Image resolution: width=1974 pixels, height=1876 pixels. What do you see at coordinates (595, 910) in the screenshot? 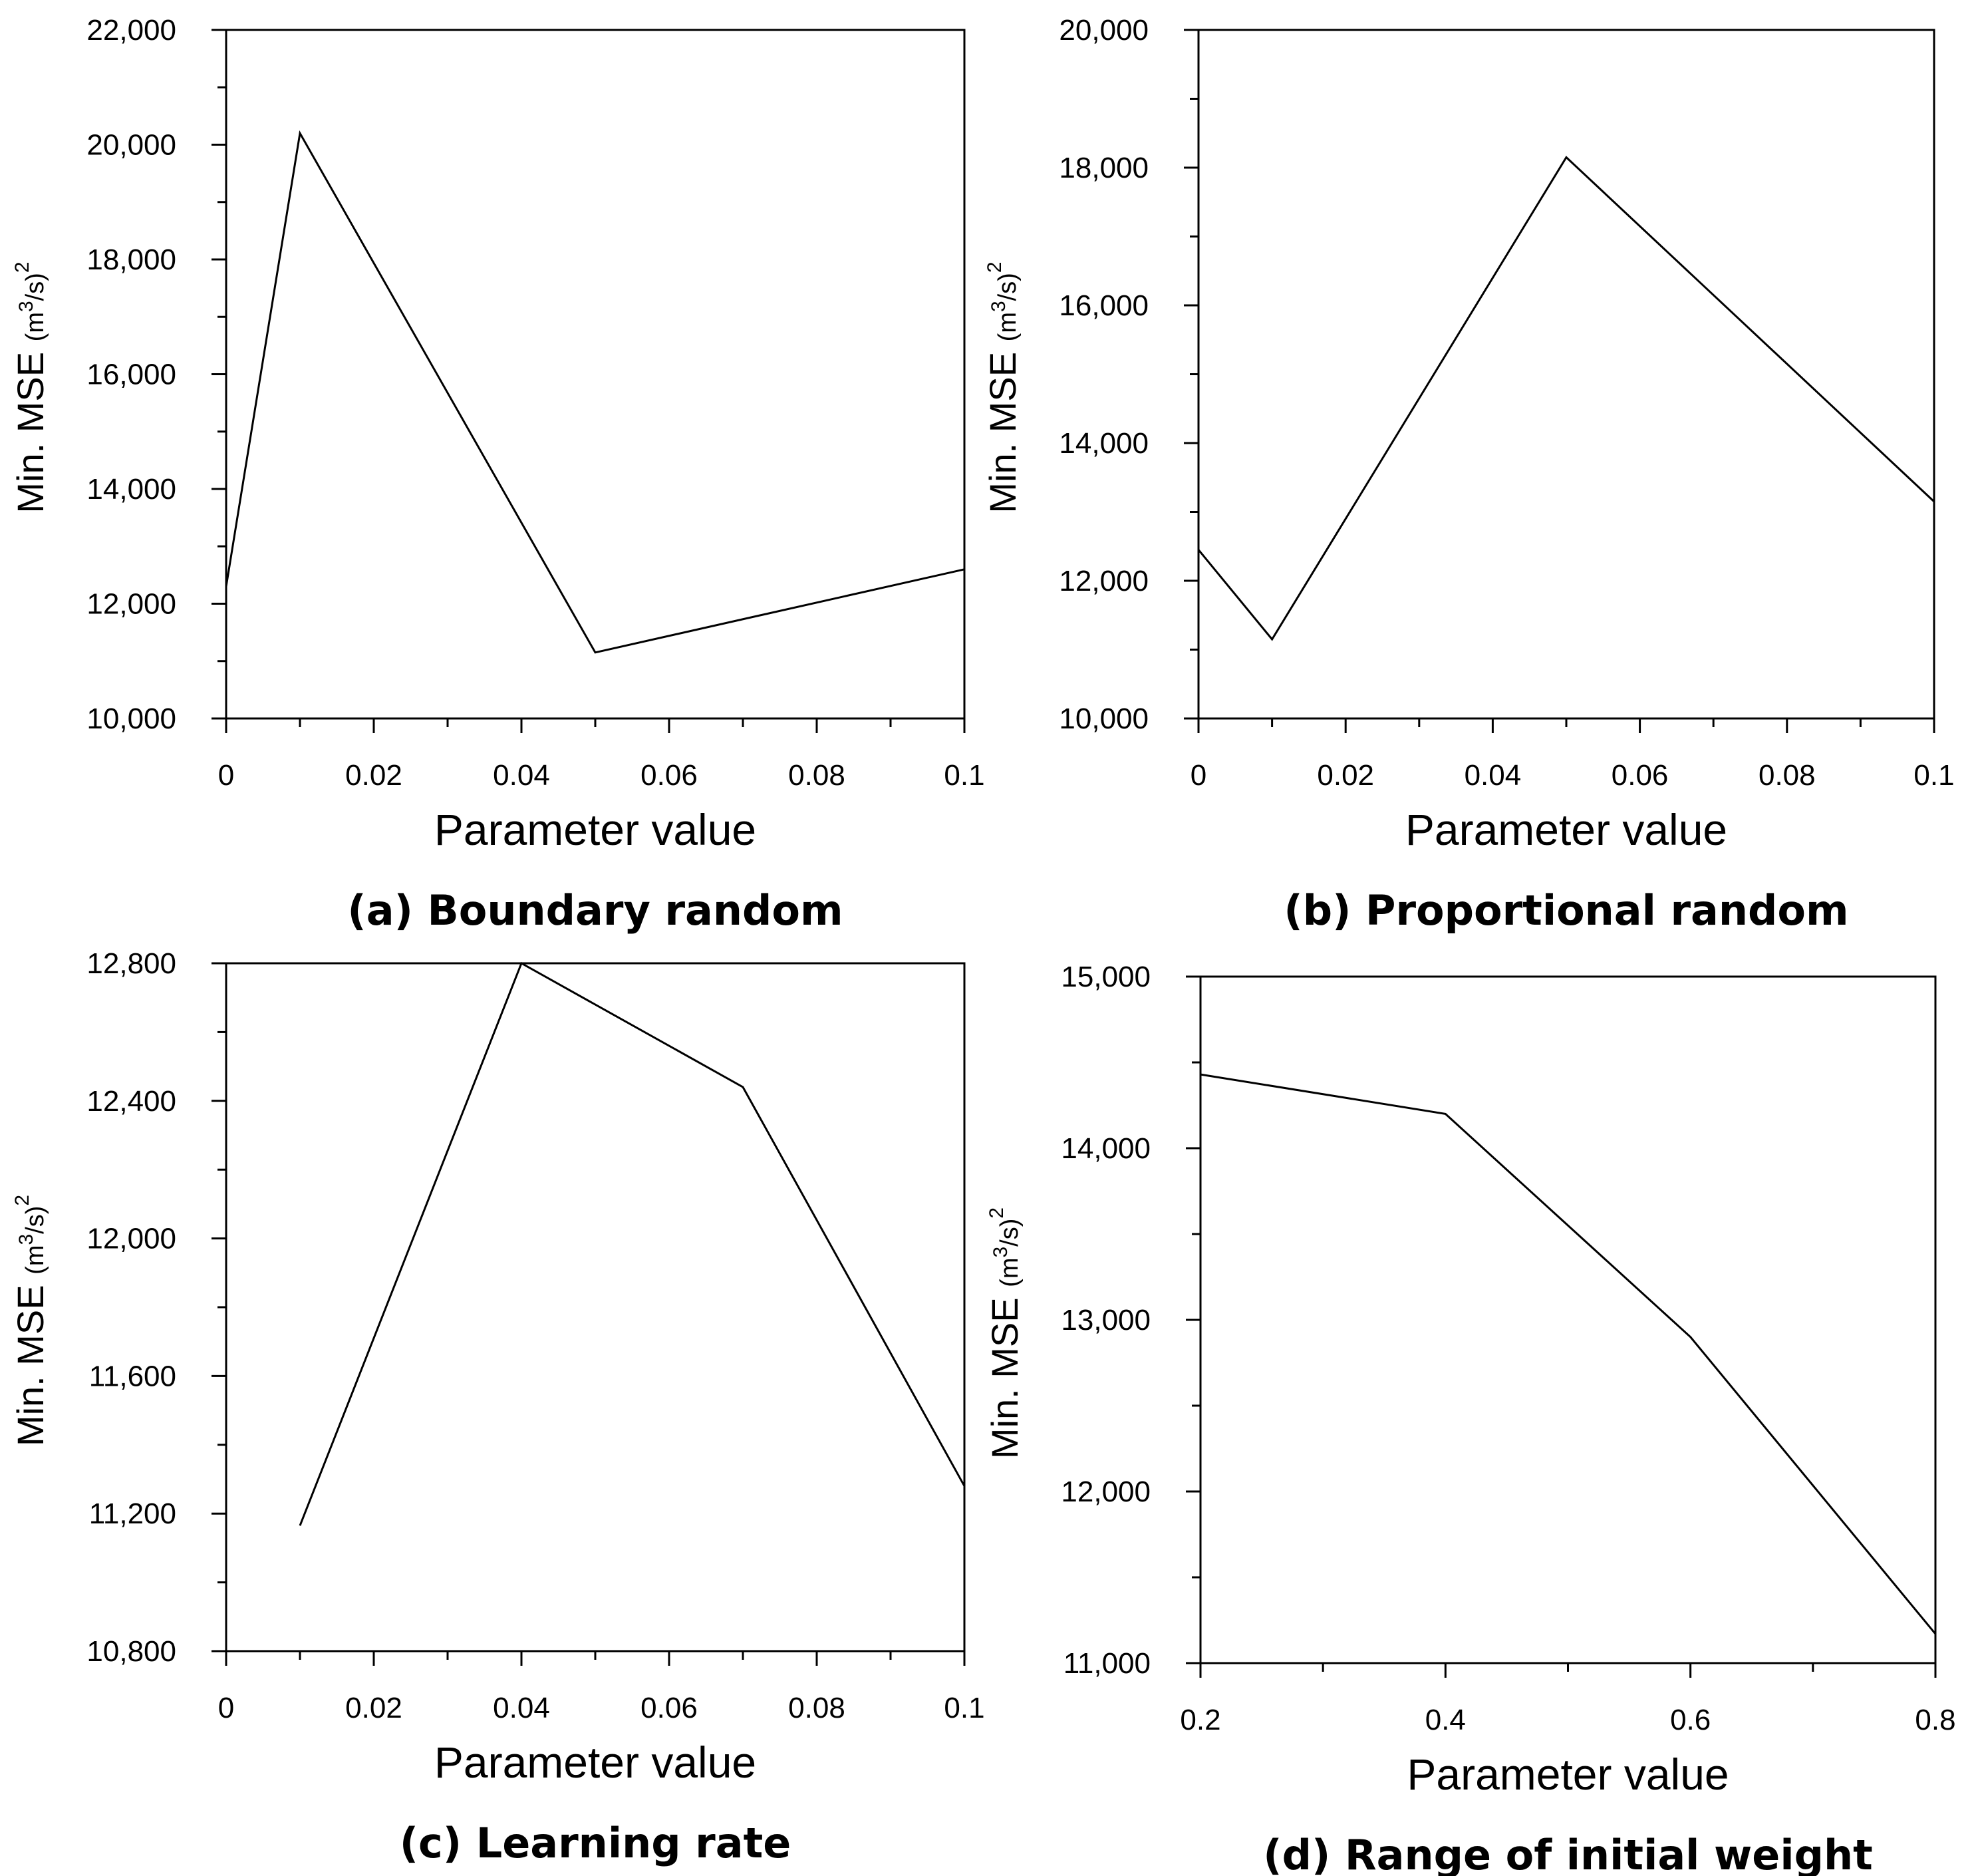
I see `panel-caption: (a) Boundary random` at bounding box center [595, 910].